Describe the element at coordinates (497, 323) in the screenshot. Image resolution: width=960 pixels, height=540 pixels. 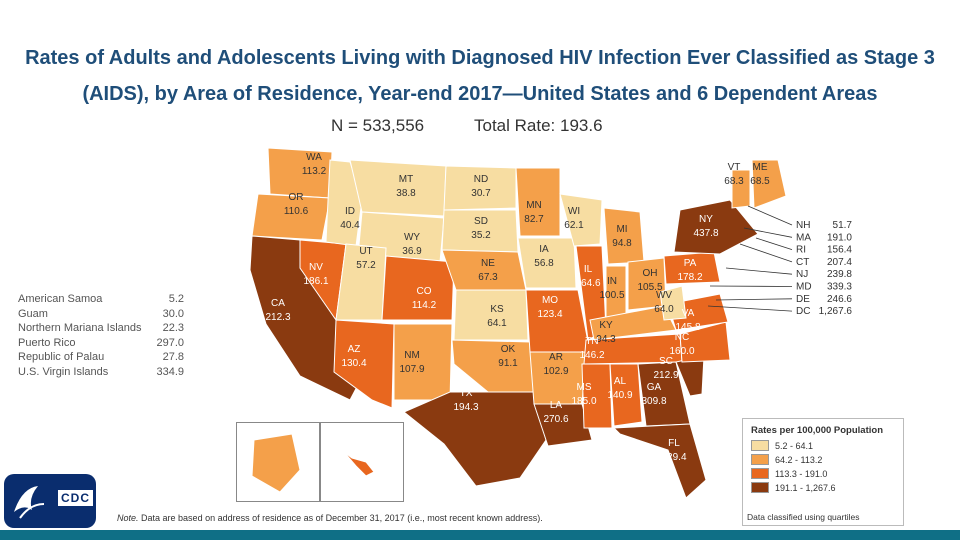
I see `state-rate-ks: 64.1` at that location.